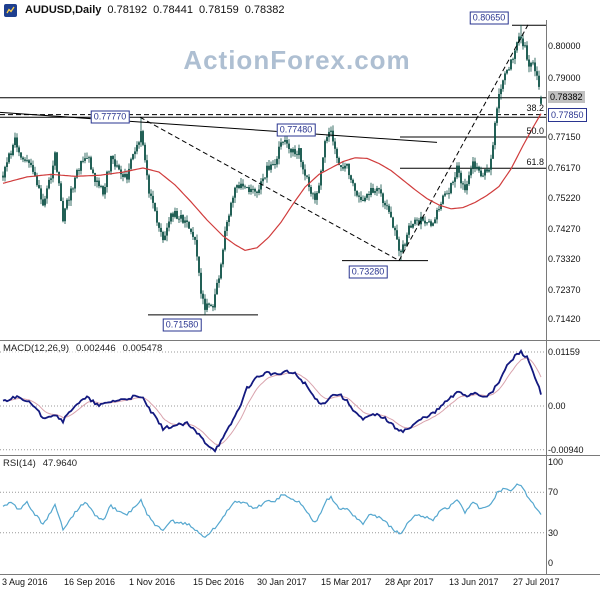 The height and width of the screenshot is (600, 600). What do you see at coordinates (19, 463) in the screenshot?
I see `rsi-label: RSI(14)` at bounding box center [19, 463].